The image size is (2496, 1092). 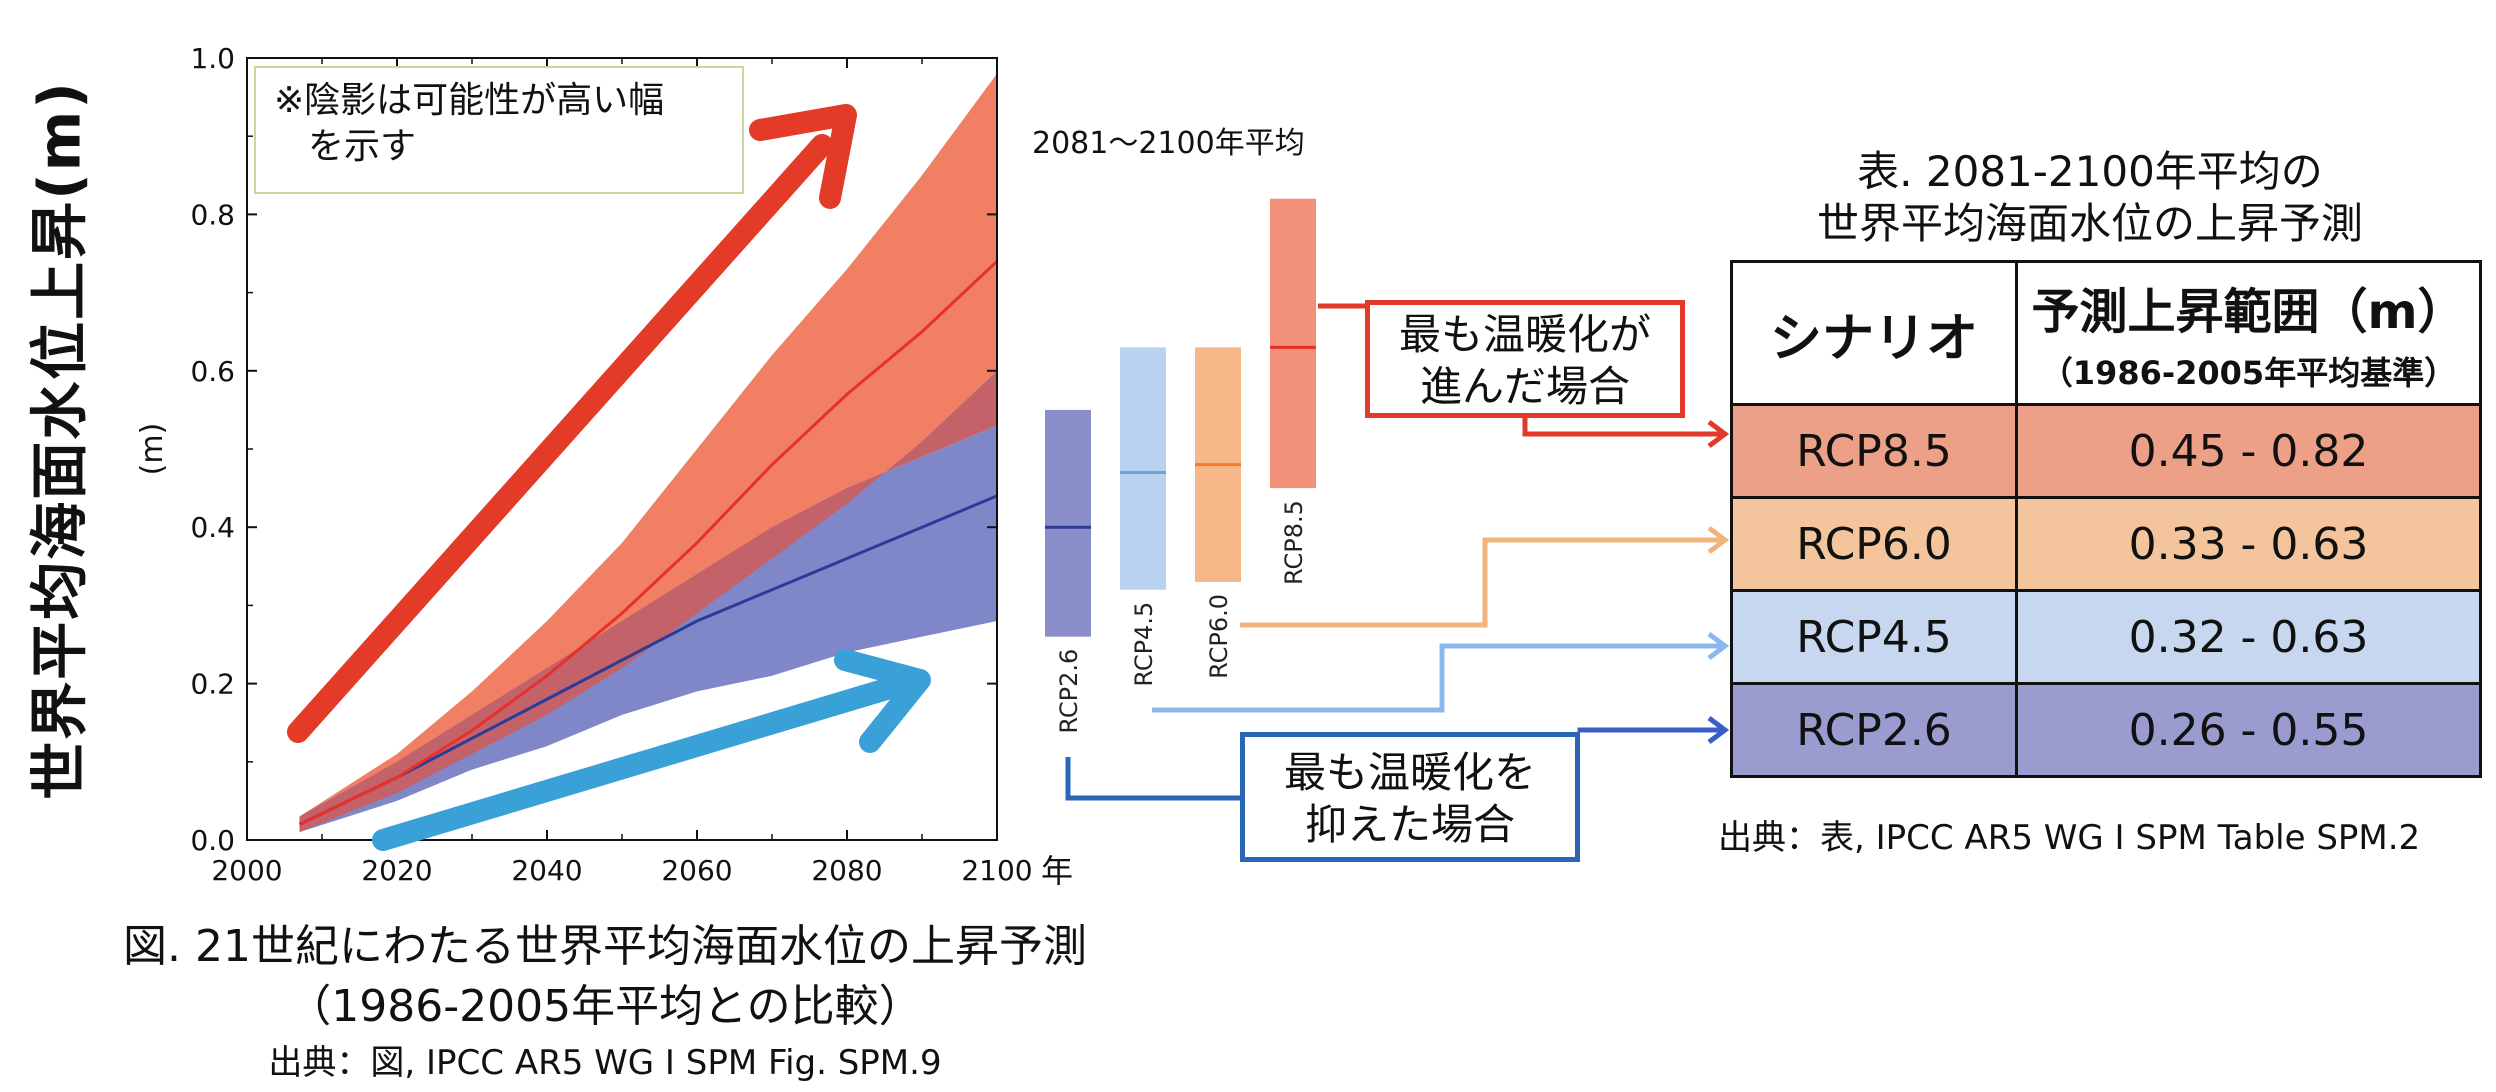 I want to click on table-row: RCP2.6 0.26 - 0.55, so click(x=2106, y=730).